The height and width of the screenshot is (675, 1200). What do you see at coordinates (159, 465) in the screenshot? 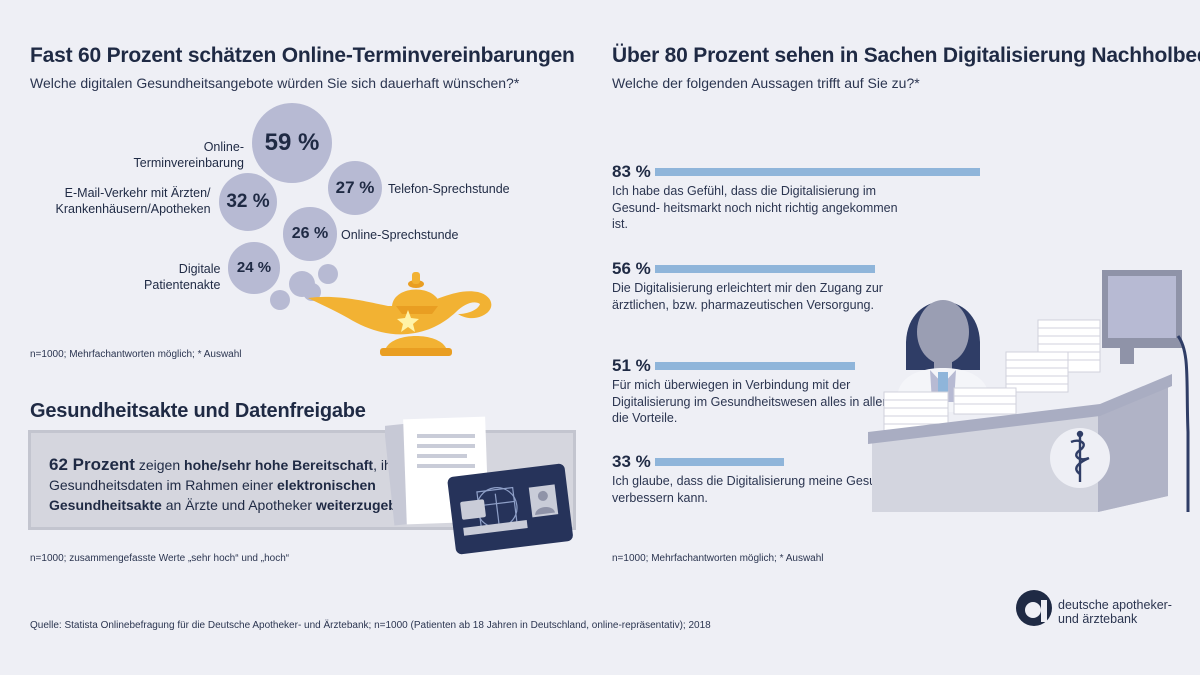
I see `akte-text-part: zeigen` at bounding box center [159, 465].